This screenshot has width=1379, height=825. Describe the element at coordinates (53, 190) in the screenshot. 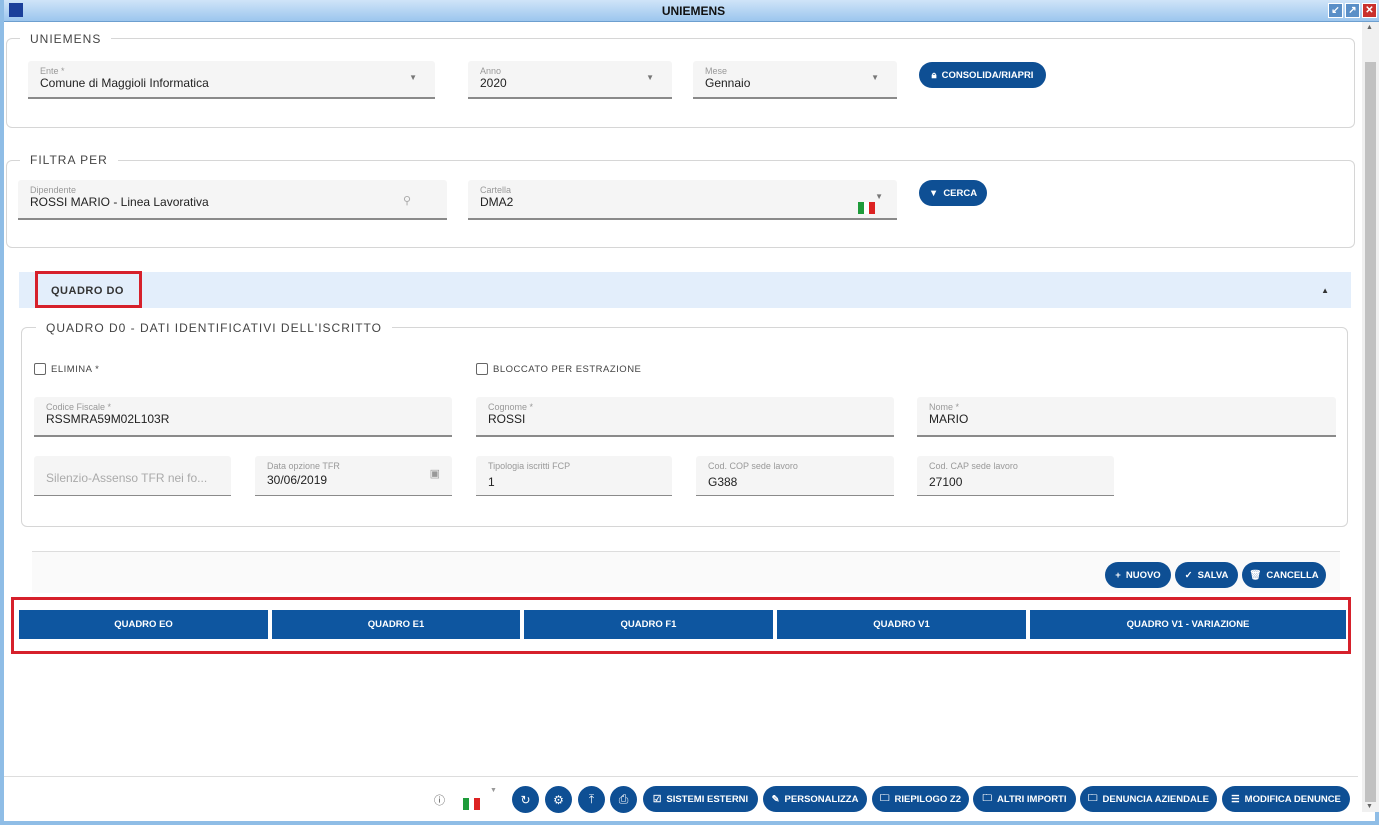

I see `dipendente-label: Dipendente` at that location.